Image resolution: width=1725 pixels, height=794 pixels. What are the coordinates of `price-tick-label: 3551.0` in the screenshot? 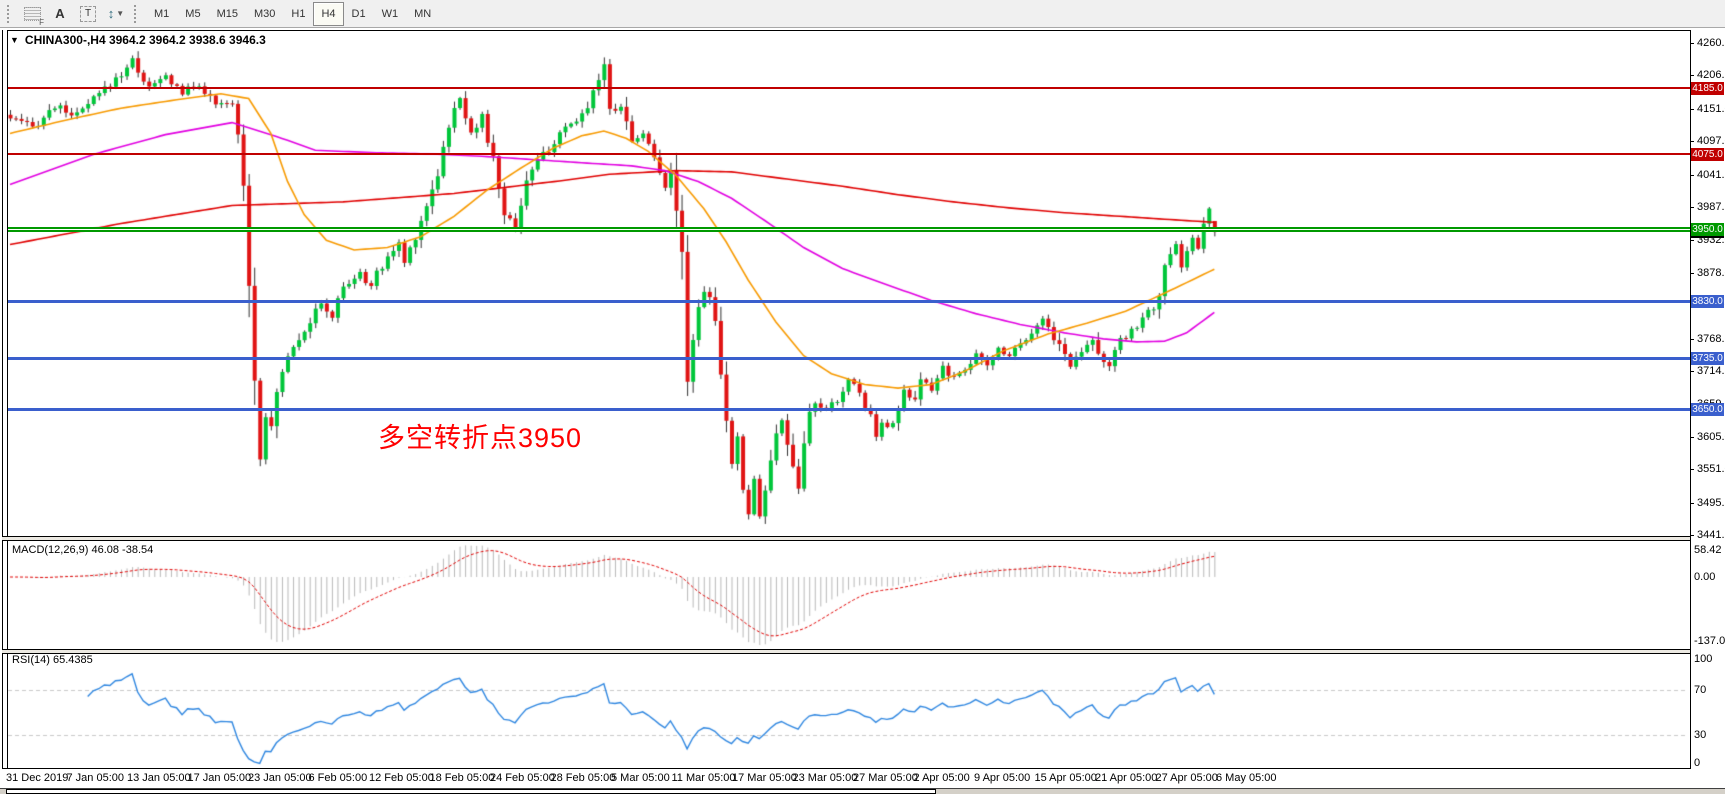 It's located at (1711, 469).